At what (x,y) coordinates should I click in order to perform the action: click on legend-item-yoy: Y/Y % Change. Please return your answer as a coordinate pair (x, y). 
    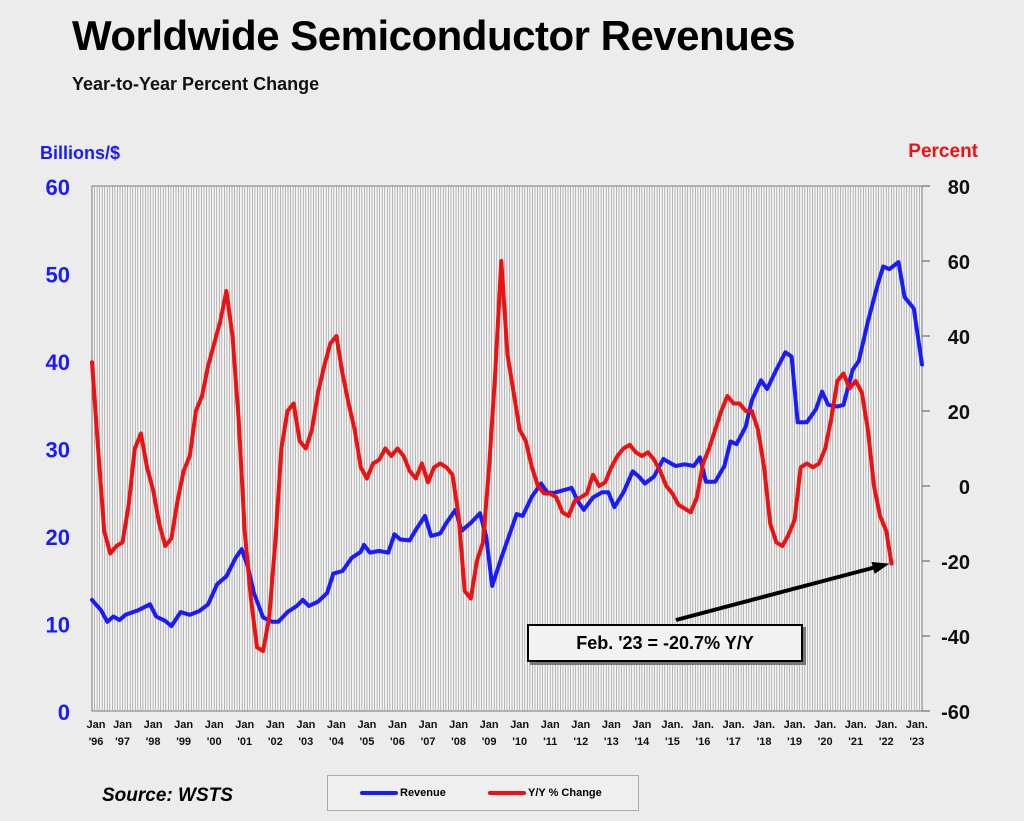
    Looking at the image, I should click on (545, 793).